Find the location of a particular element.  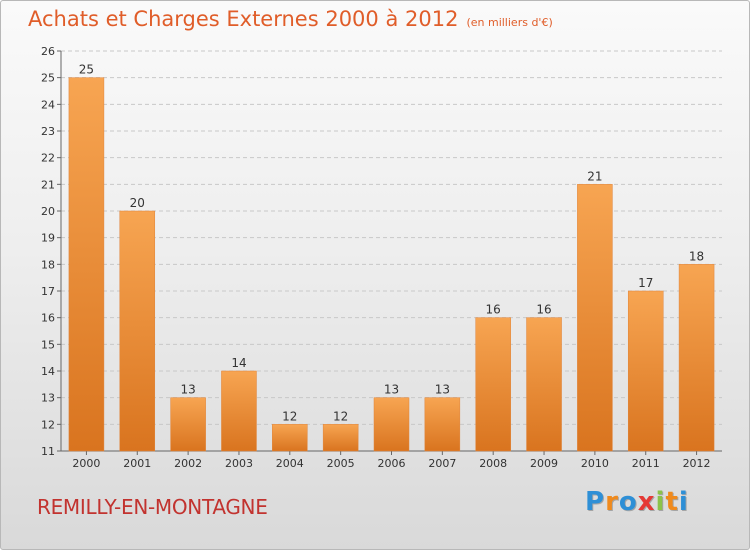

logo-letter: P is located at coordinates (595, 502).